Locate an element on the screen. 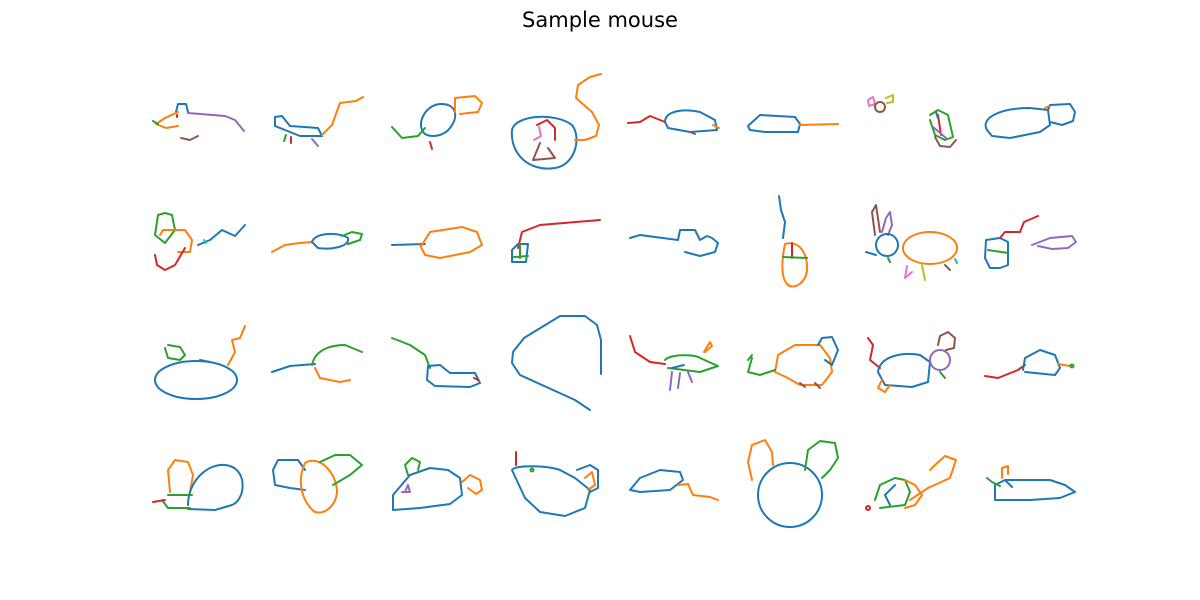  figure-title: Sample mouse is located at coordinates (600, 20).